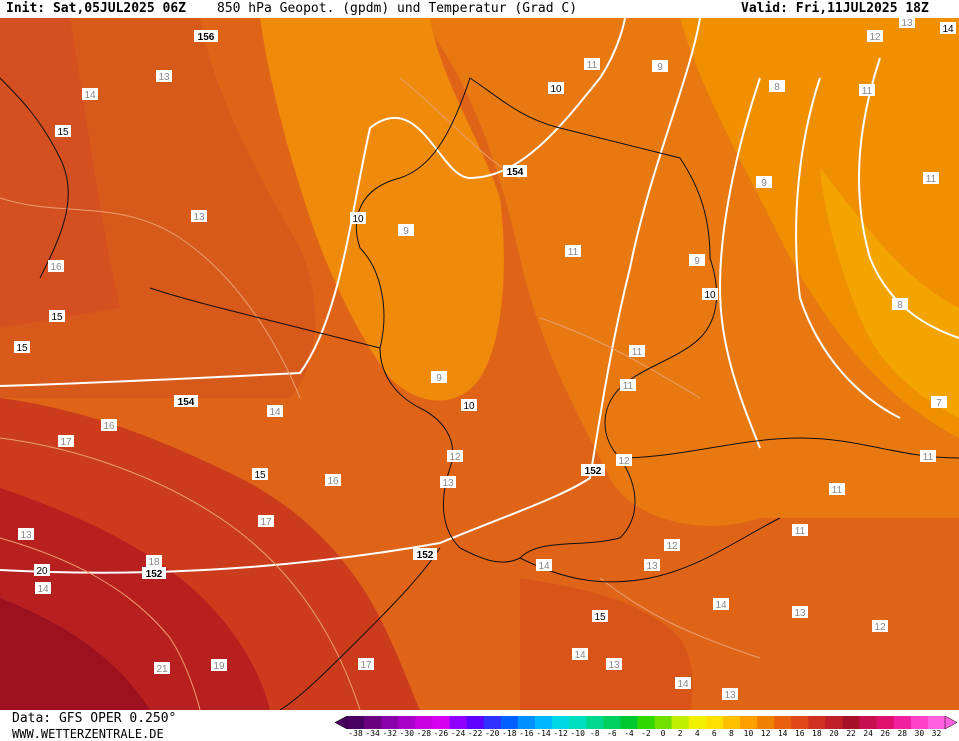 This screenshot has width=959, height=741. Describe the element at coordinates (680, 733) in the screenshot. I see `colorbar-tick-label: 2` at that location.